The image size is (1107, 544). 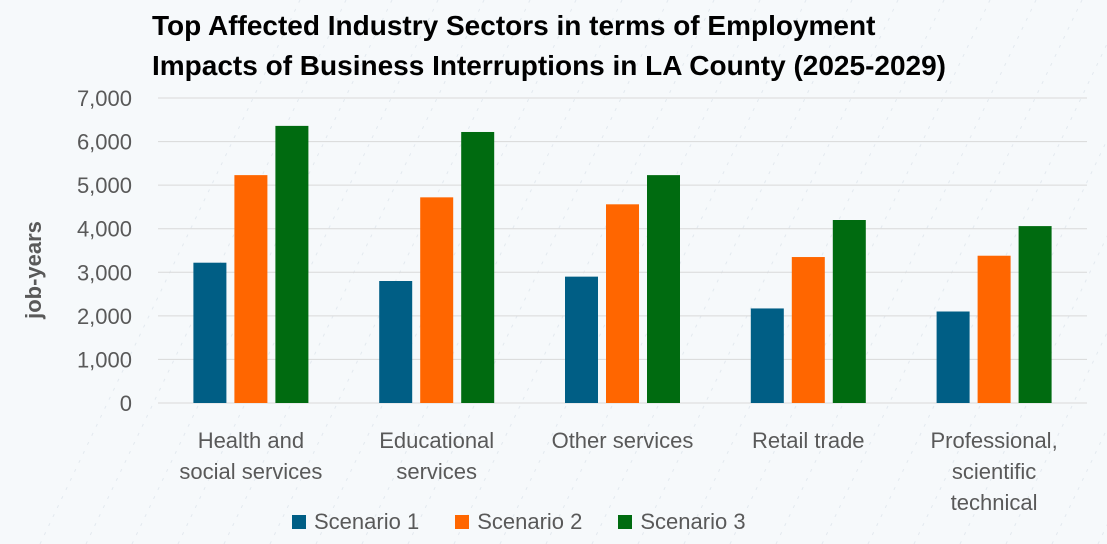 What do you see at coordinates (693, 521) in the screenshot?
I see `legend-label-scenario-3: Scenario 3` at bounding box center [693, 521].